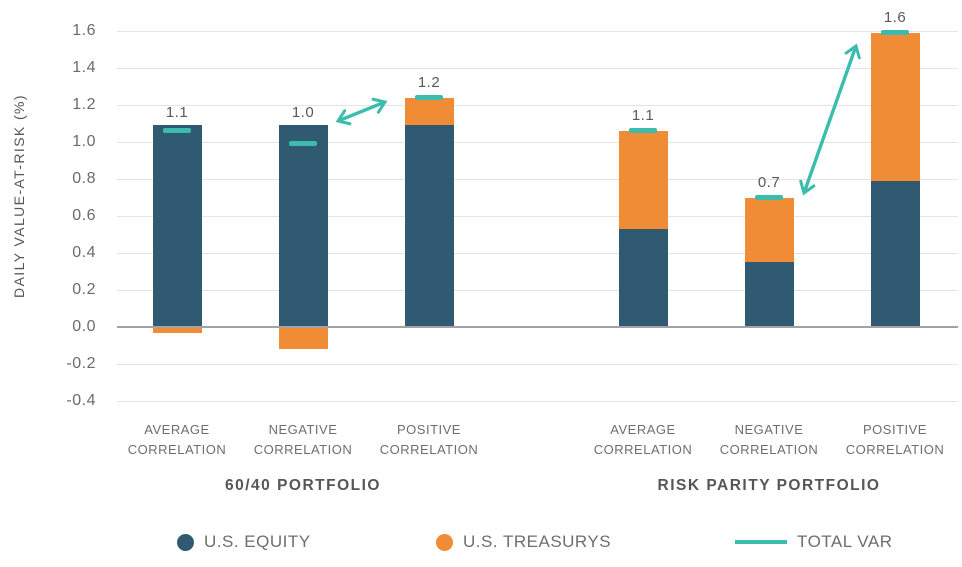 This screenshot has width=962, height=567. Describe the element at coordinates (761, 542) in the screenshot. I see `legend-line-swatch` at that location.